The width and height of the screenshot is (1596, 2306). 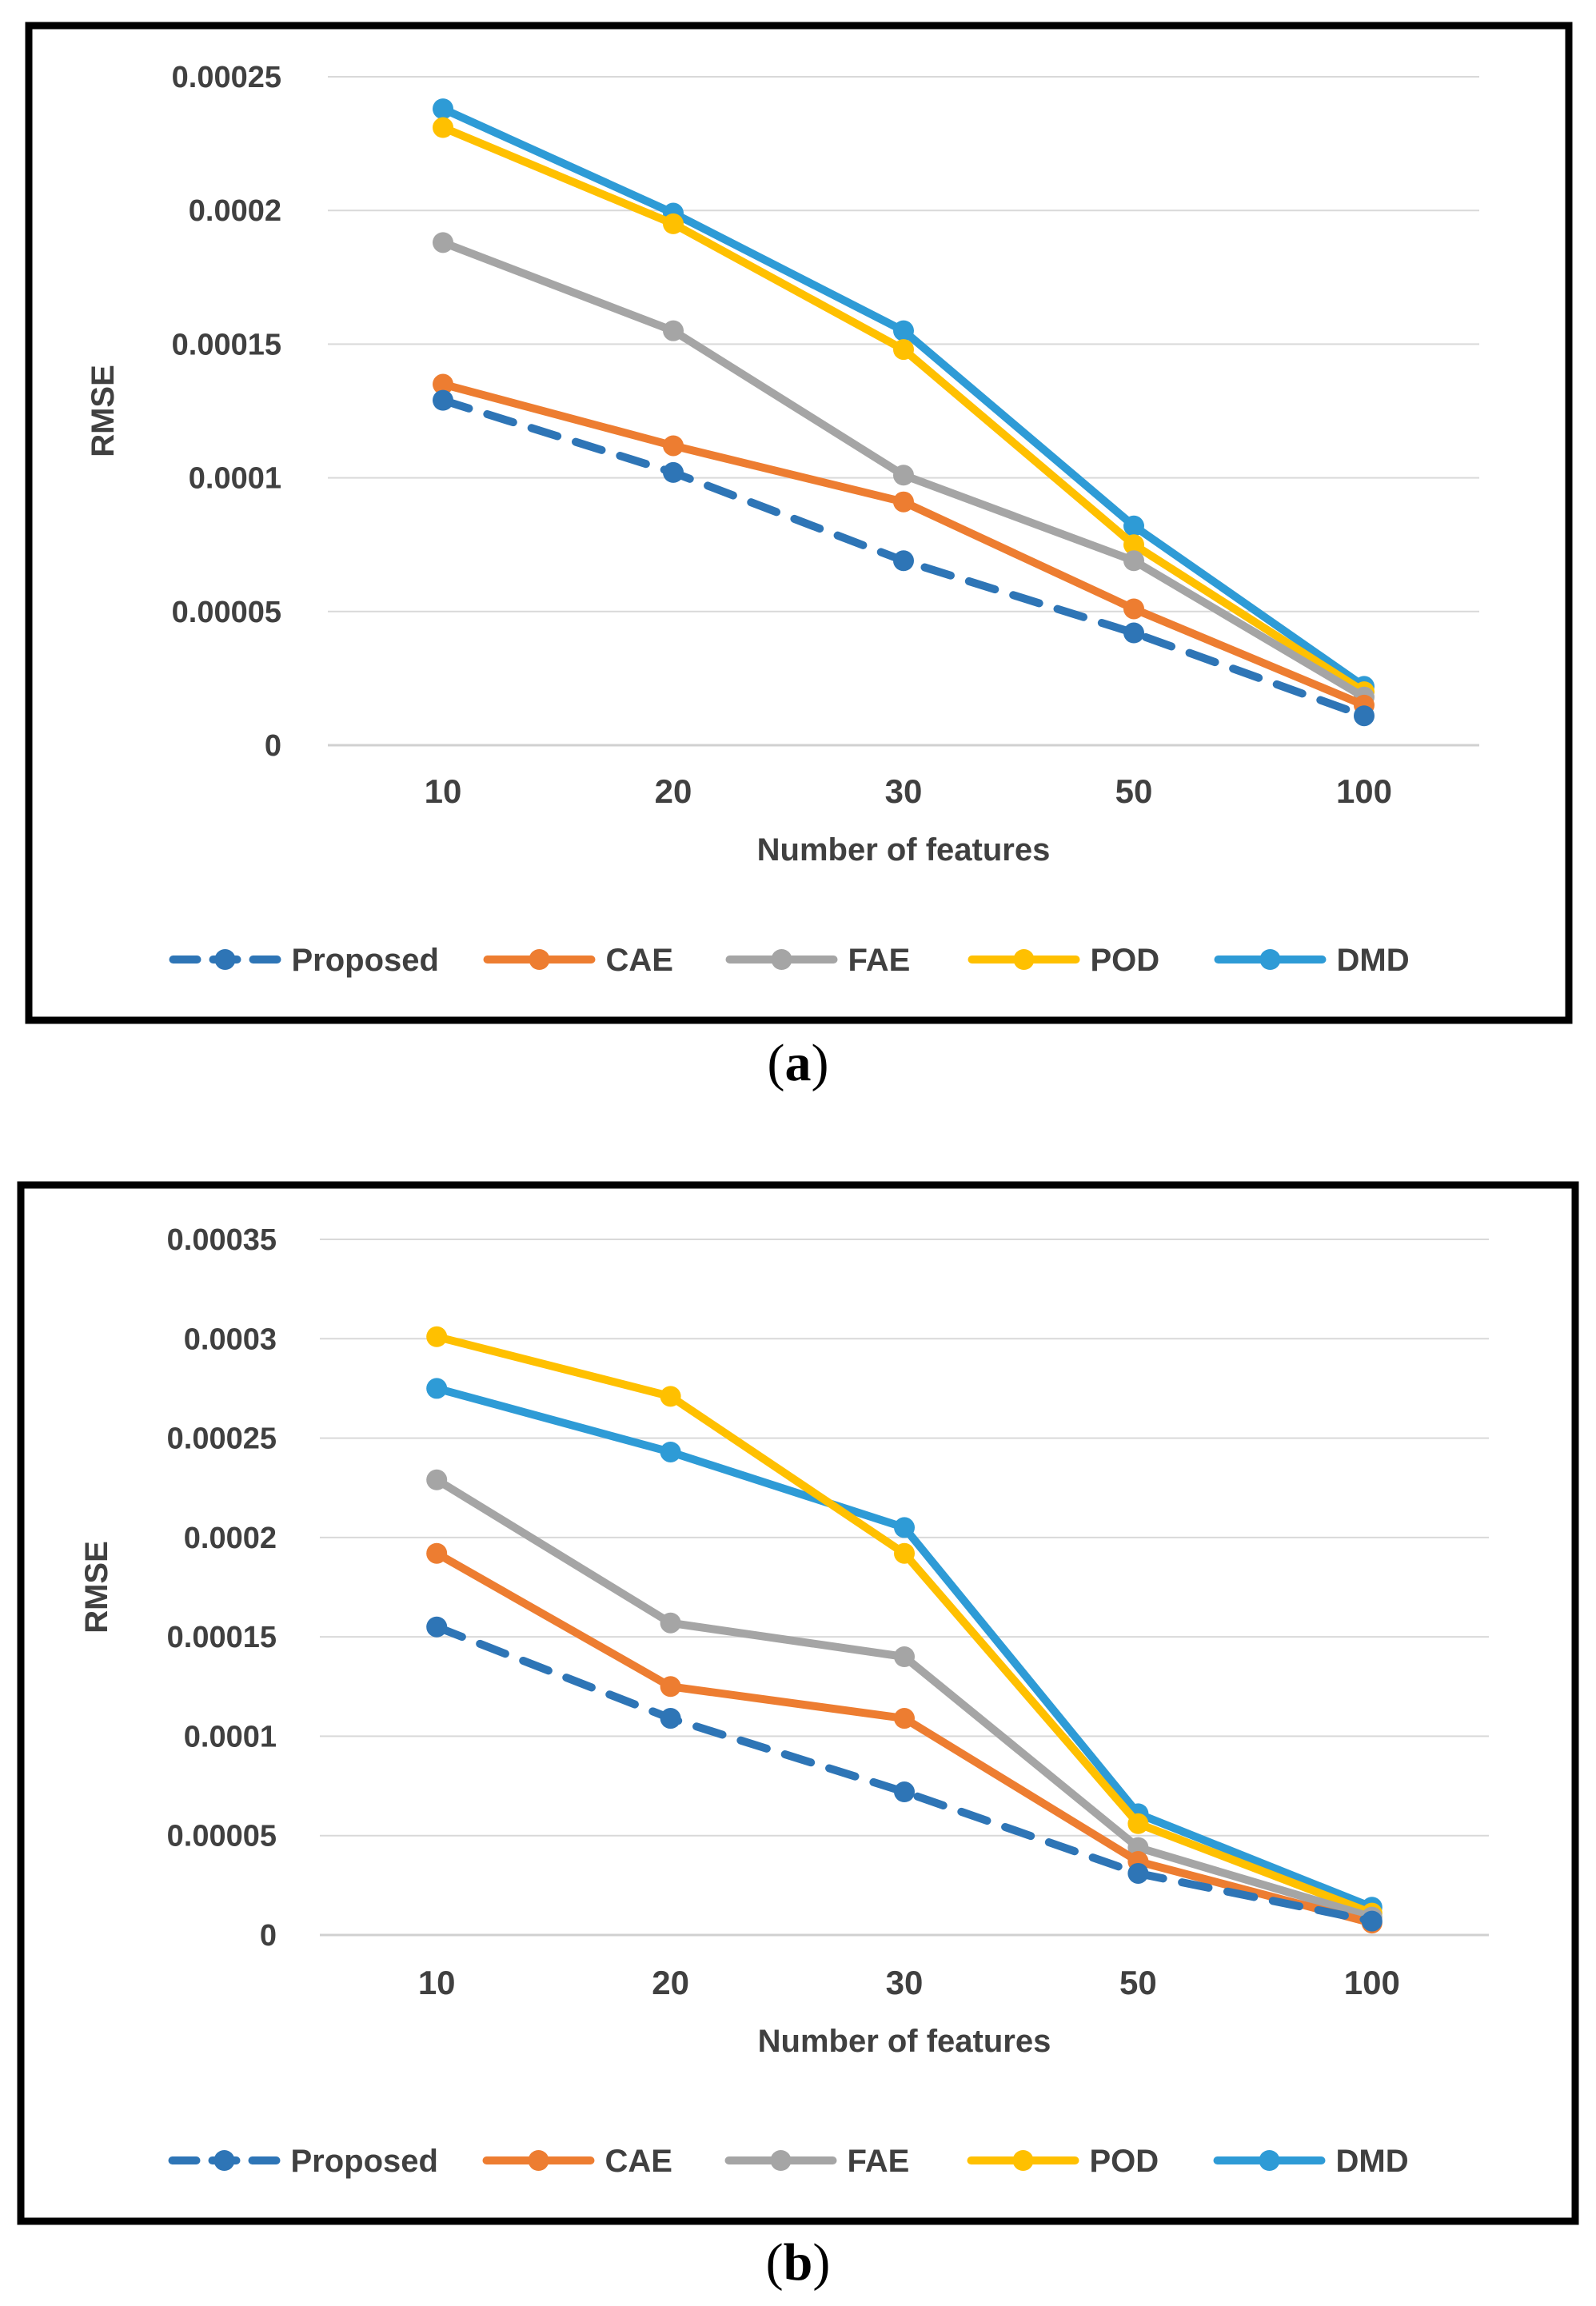 What do you see at coordinates (230, 1339) in the screenshot?
I see `y-tick-label: 0.0003` at bounding box center [230, 1339].